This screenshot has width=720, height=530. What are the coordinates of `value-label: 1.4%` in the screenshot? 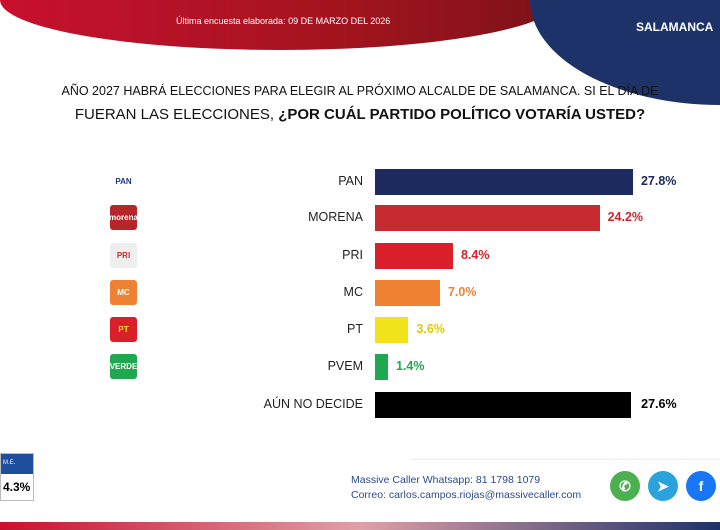 It's located at (410, 366).